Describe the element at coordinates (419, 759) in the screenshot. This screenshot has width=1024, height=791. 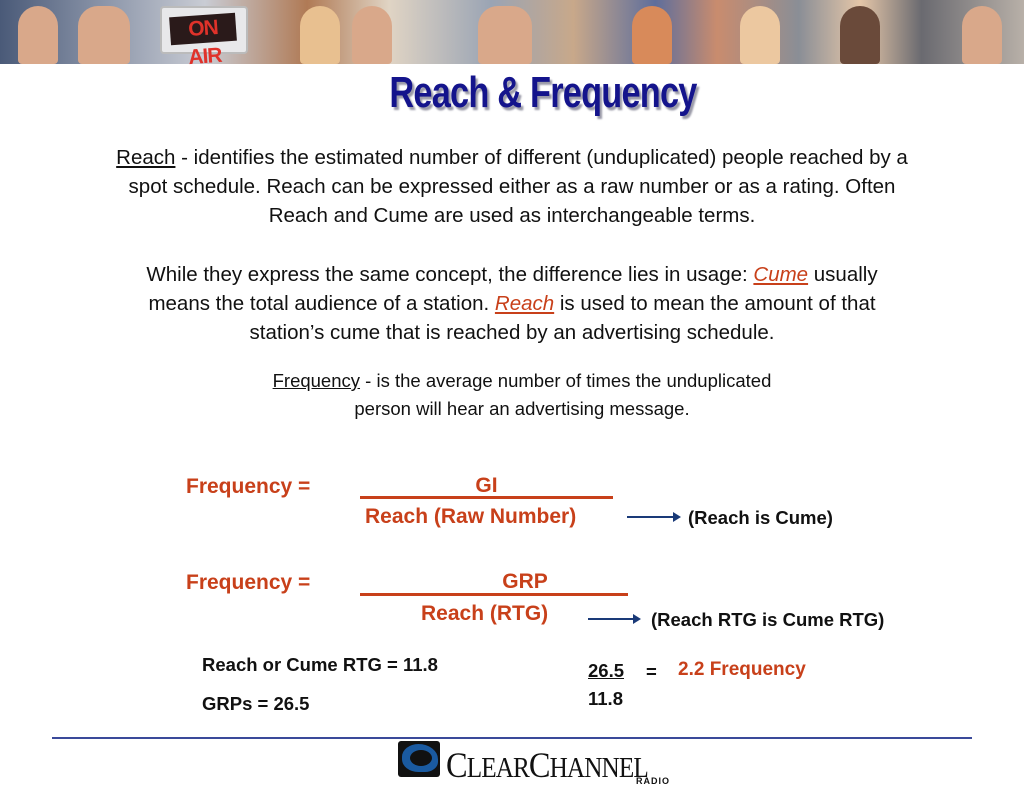
I see `clear-channel-logo-icon` at that location.